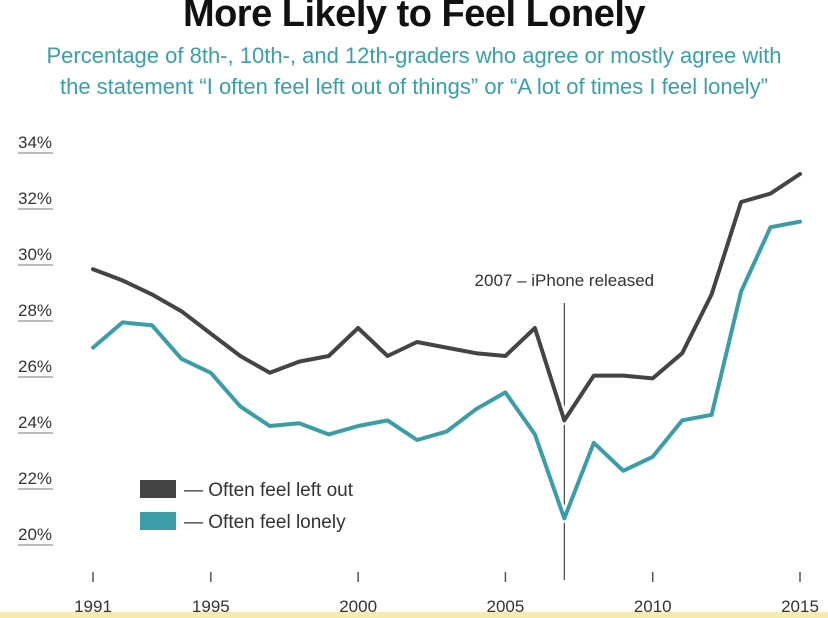 This screenshot has width=828, height=618. I want to click on y-tick-label: 32%, so click(35, 198).